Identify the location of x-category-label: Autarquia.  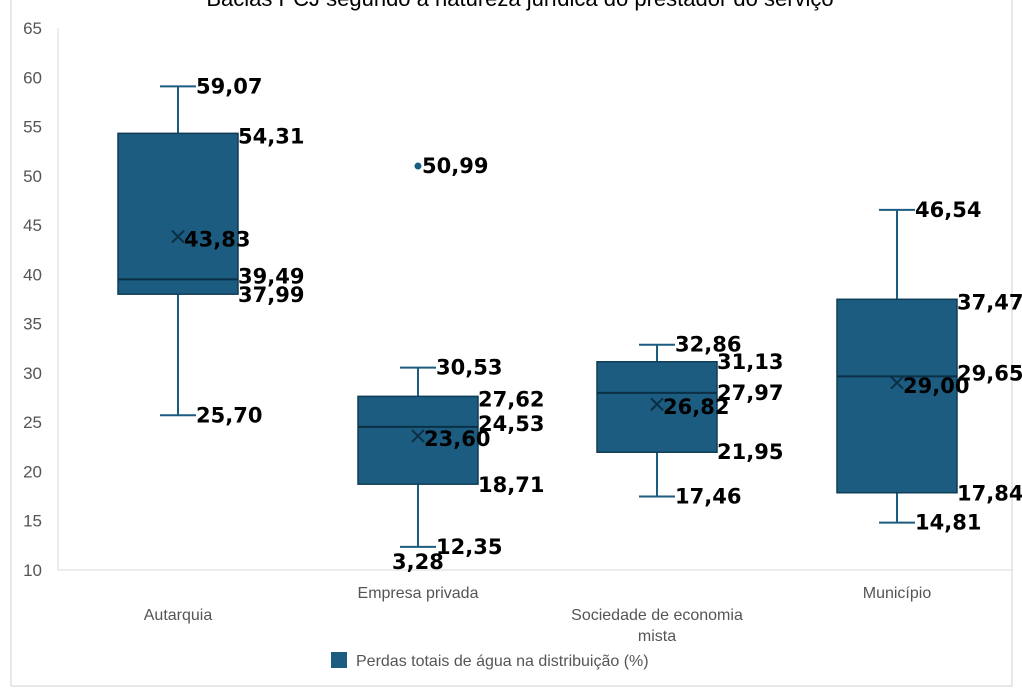
(178, 615).